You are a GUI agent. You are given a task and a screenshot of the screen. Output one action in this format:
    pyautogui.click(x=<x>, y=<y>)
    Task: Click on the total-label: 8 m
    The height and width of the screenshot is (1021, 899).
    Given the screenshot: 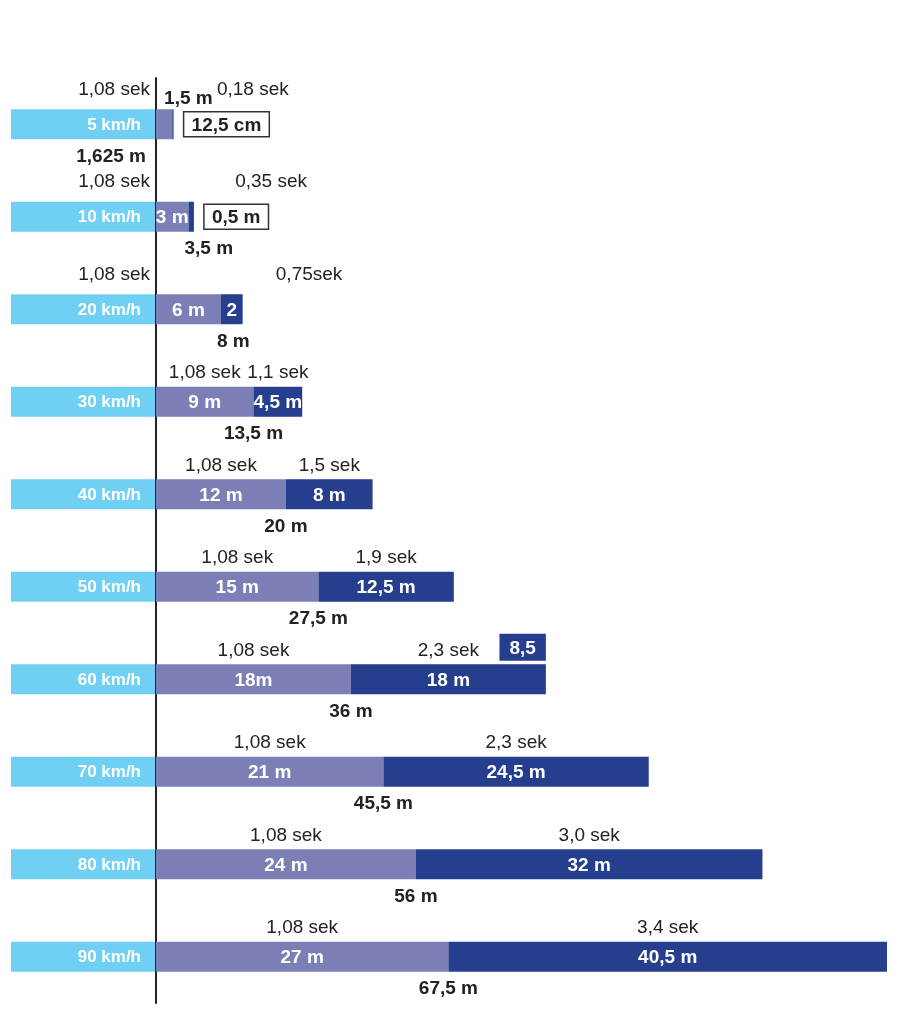 What is the action you would take?
    pyautogui.click(x=233, y=340)
    